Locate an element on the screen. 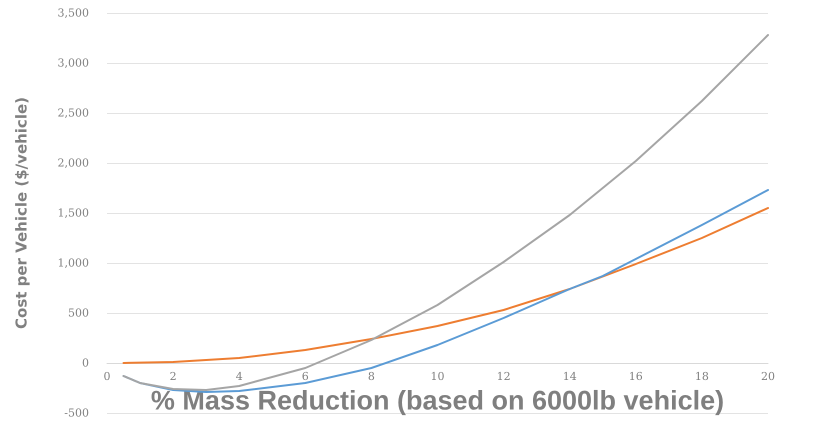 This screenshot has width=824, height=423. x-tick-label: 16 is located at coordinates (635, 376).